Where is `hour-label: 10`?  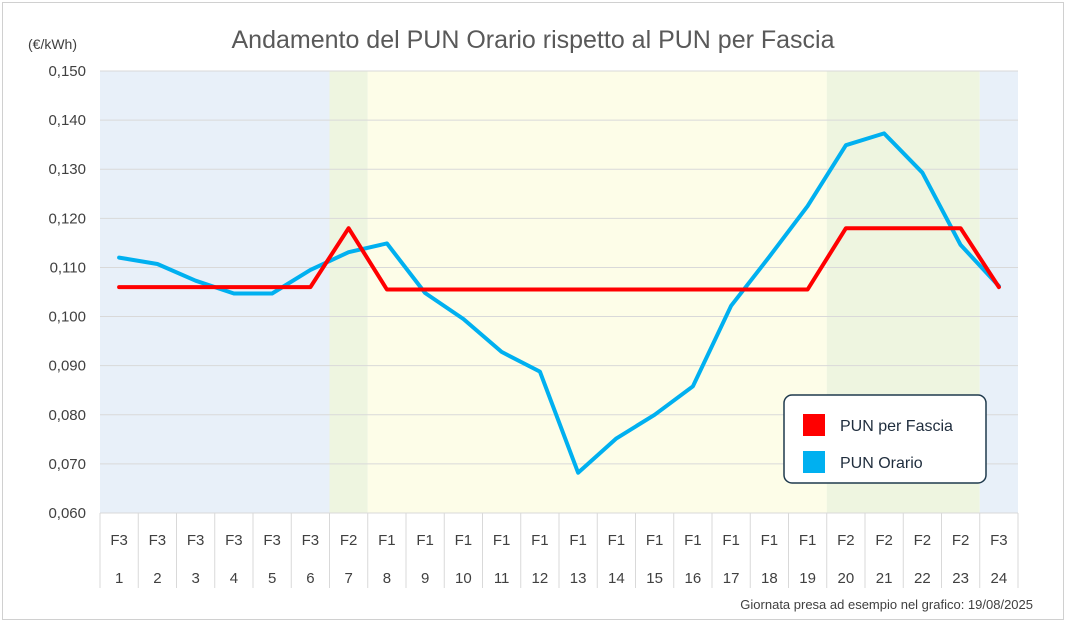 hour-label: 10 is located at coordinates (463, 578).